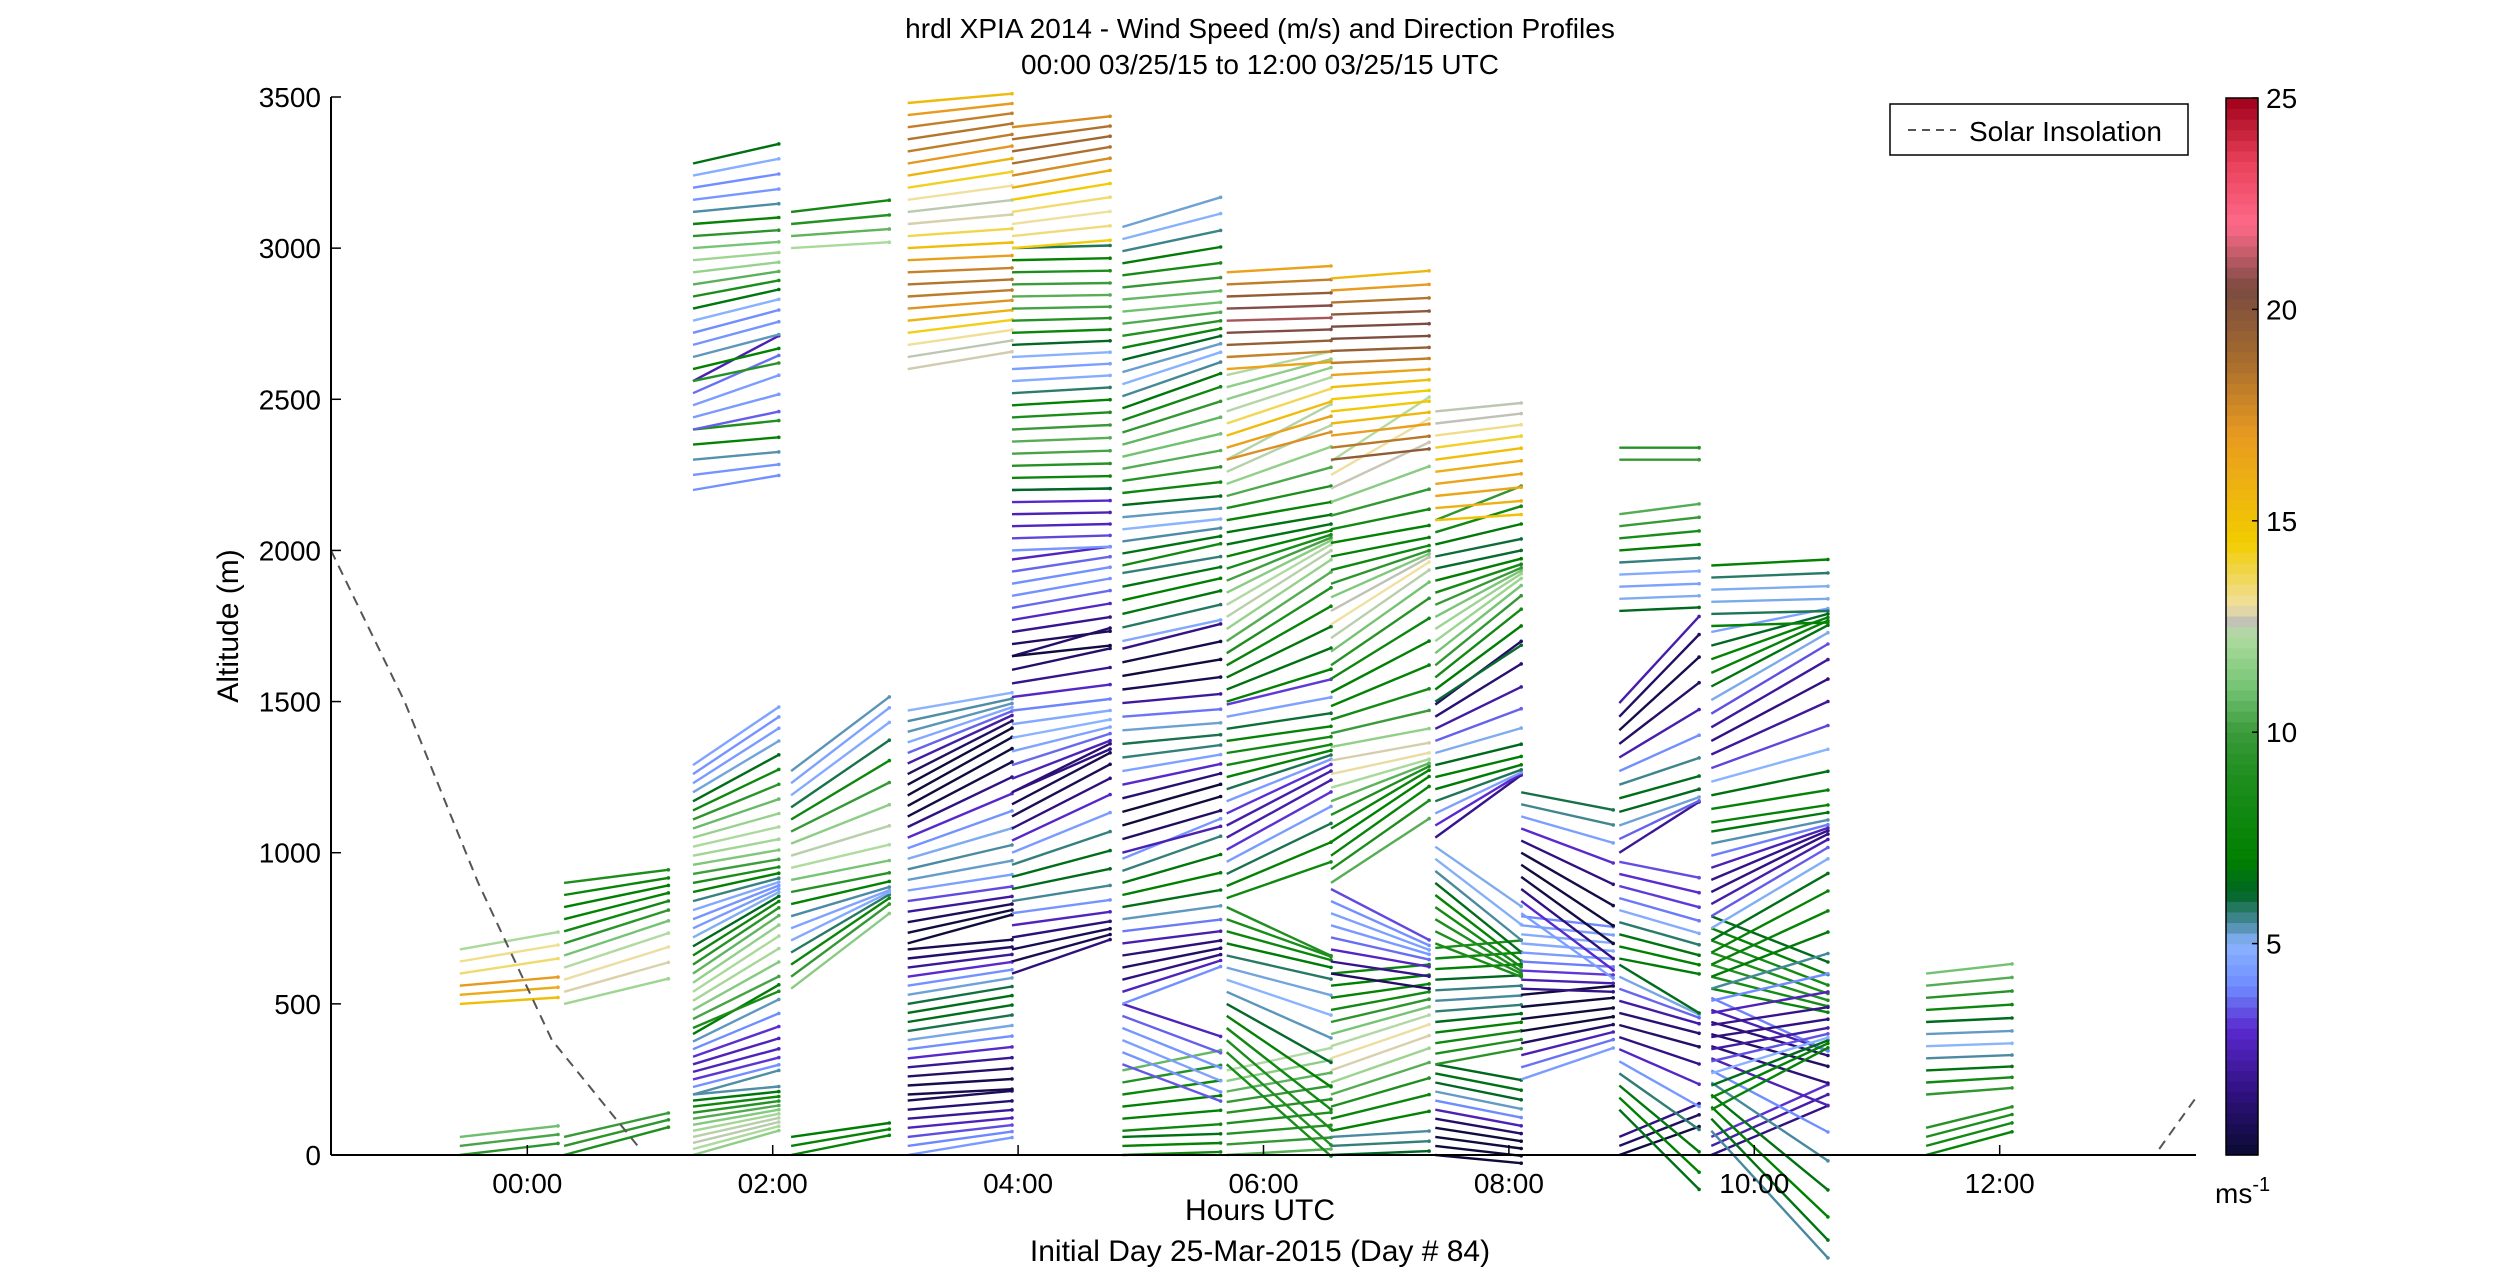 This screenshot has width=2515, height=1282. I want to click on colorbar-ticks: 5 10 15 20 25, so click(2274, 521).